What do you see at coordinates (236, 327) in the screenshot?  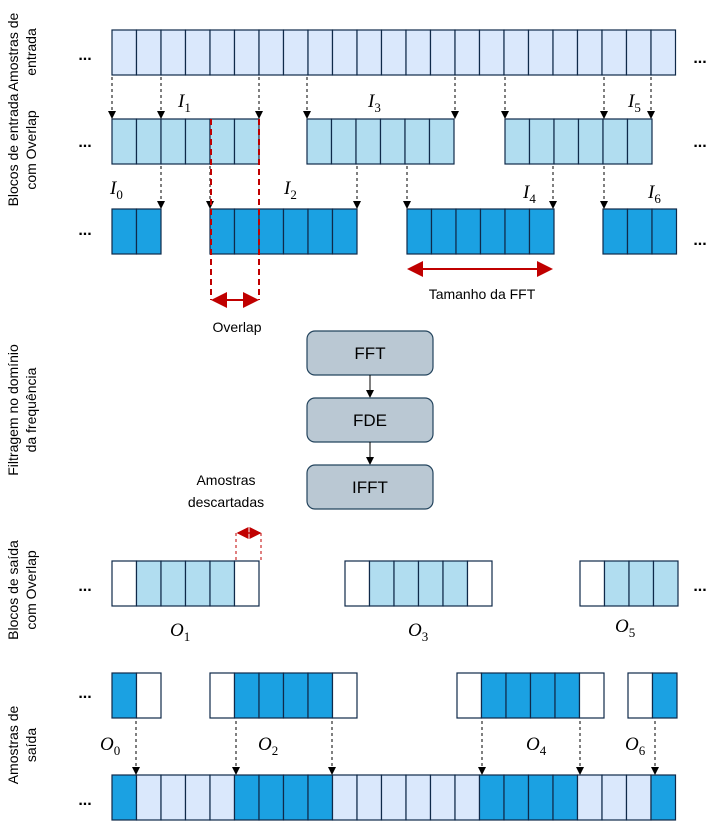 I see `annotation: Overlap` at bounding box center [236, 327].